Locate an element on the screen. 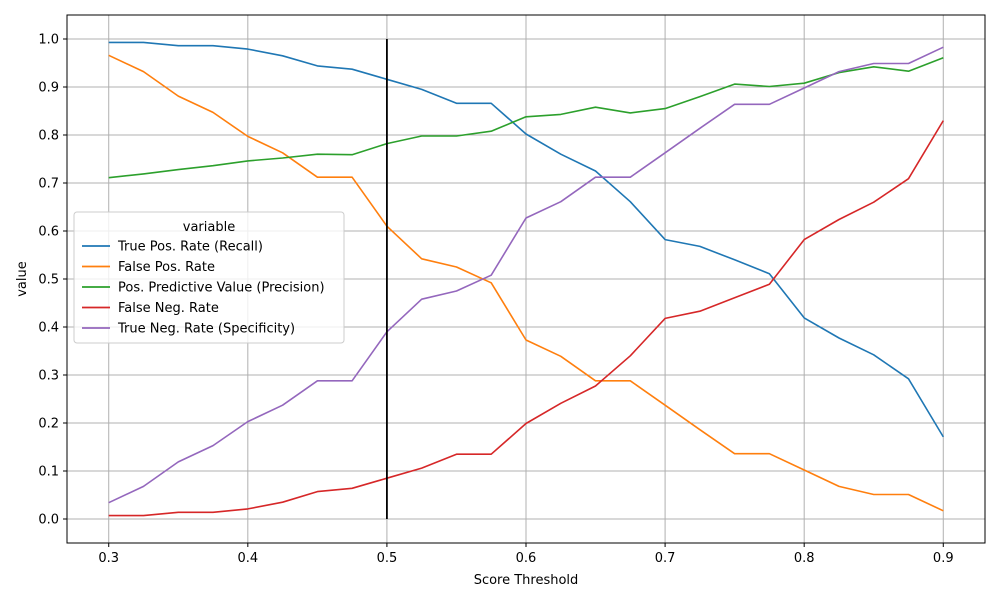 This screenshot has width=1000, height=600. x-axis-label: Score Threshold is located at coordinates (526, 580).